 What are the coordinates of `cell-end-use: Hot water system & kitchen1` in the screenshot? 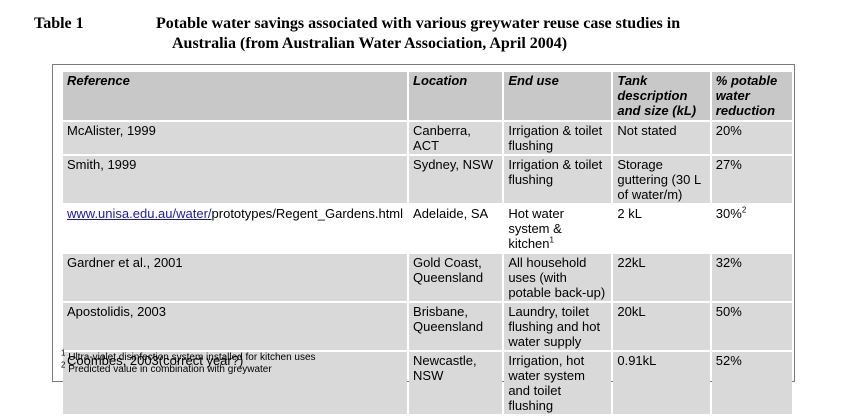 It's located at (558, 228).